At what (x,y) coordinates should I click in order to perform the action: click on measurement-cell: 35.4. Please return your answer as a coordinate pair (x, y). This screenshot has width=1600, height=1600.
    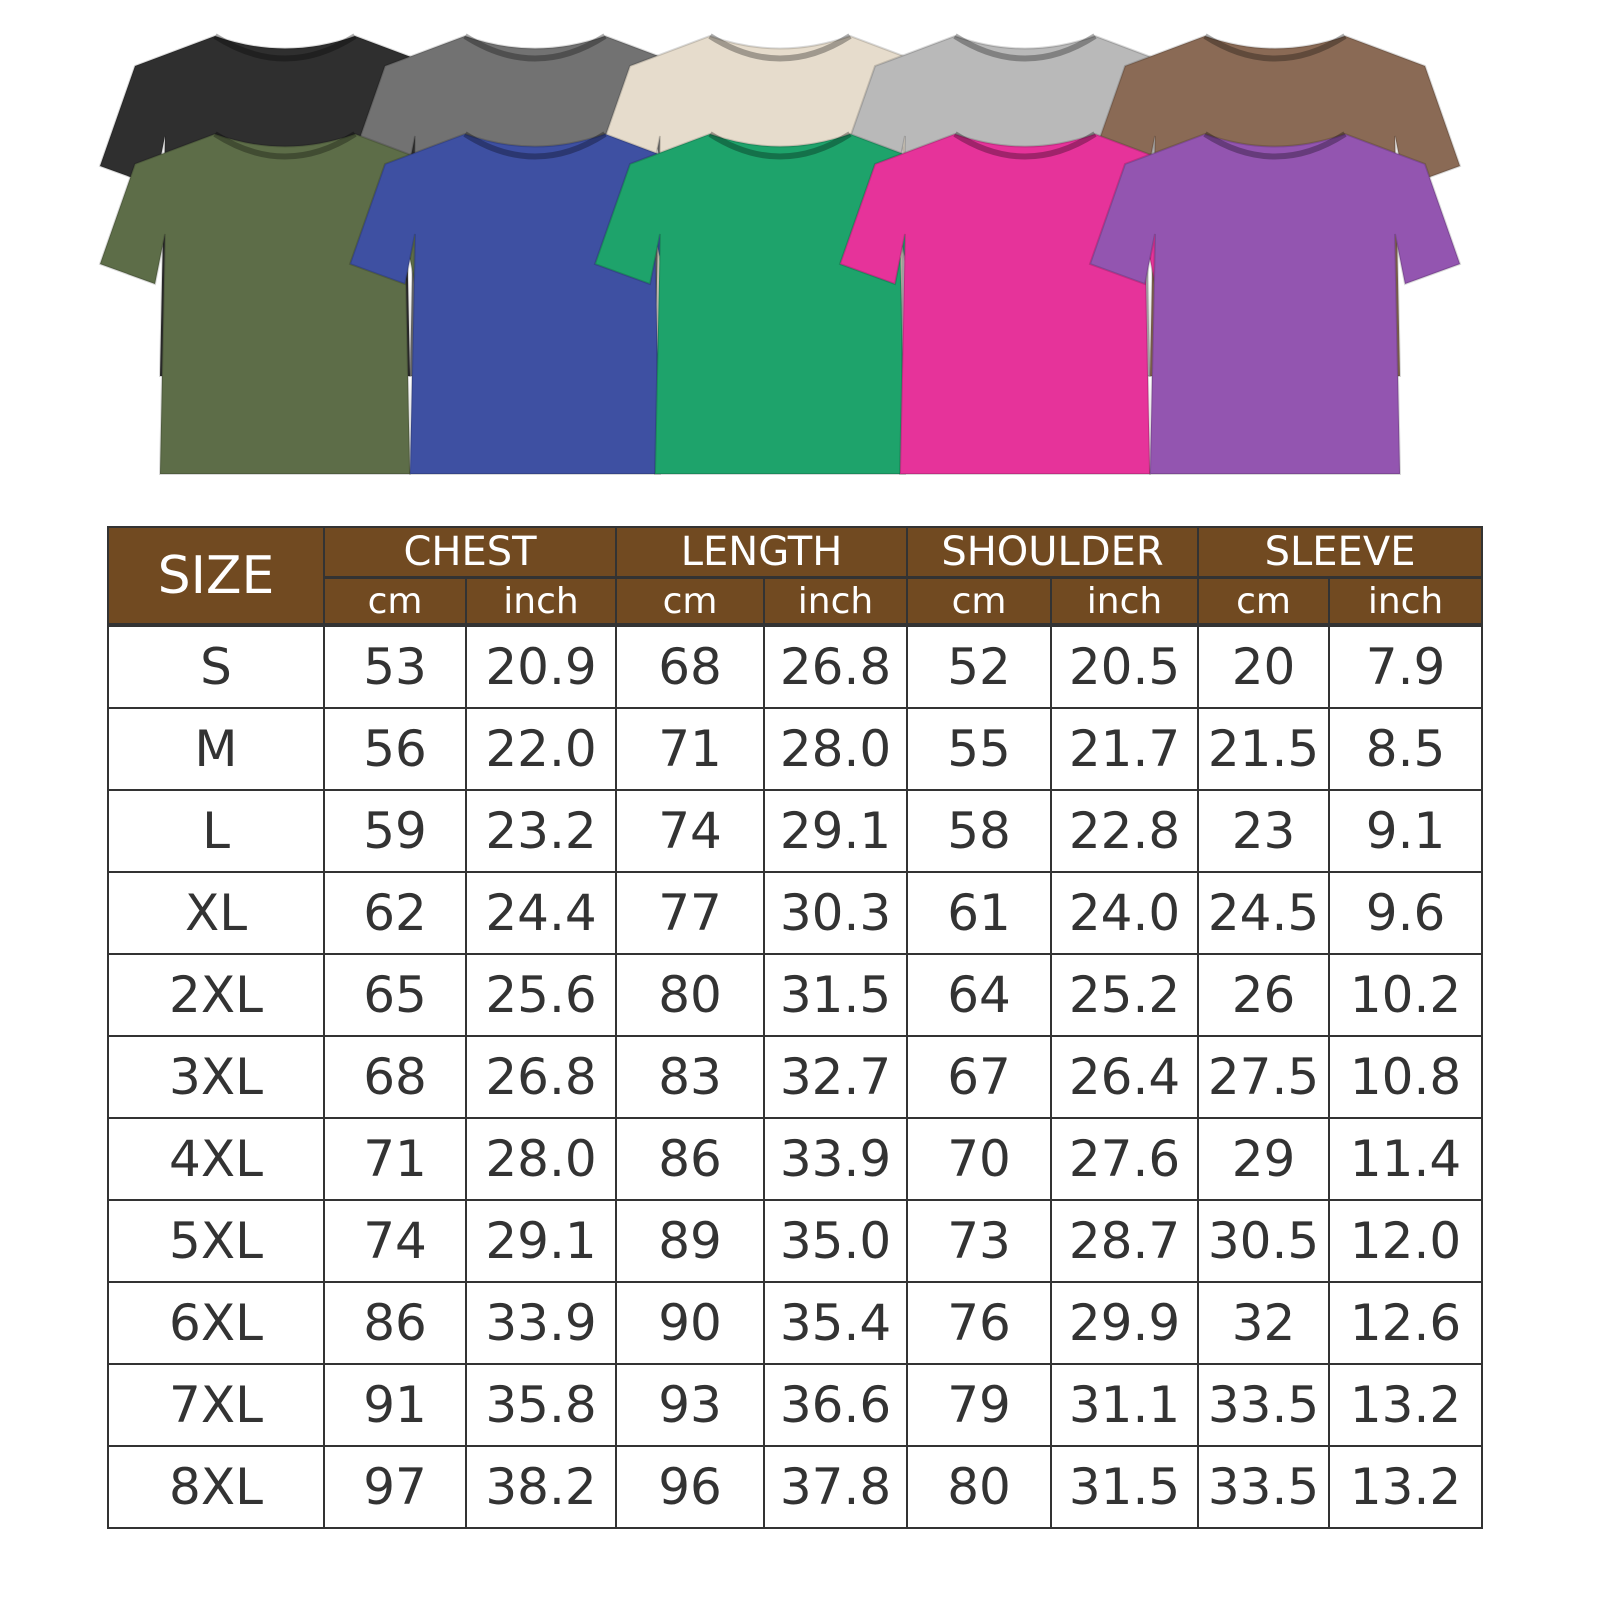
    Looking at the image, I should click on (836, 1323).